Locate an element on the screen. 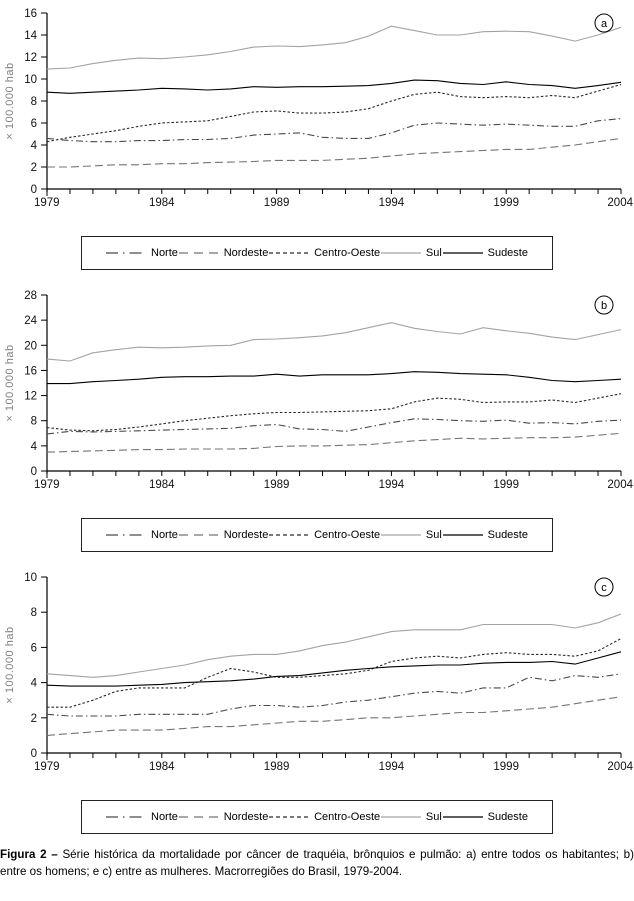 This screenshot has height=901, width=634. panel-label-a: a is located at coordinates (604, 24).